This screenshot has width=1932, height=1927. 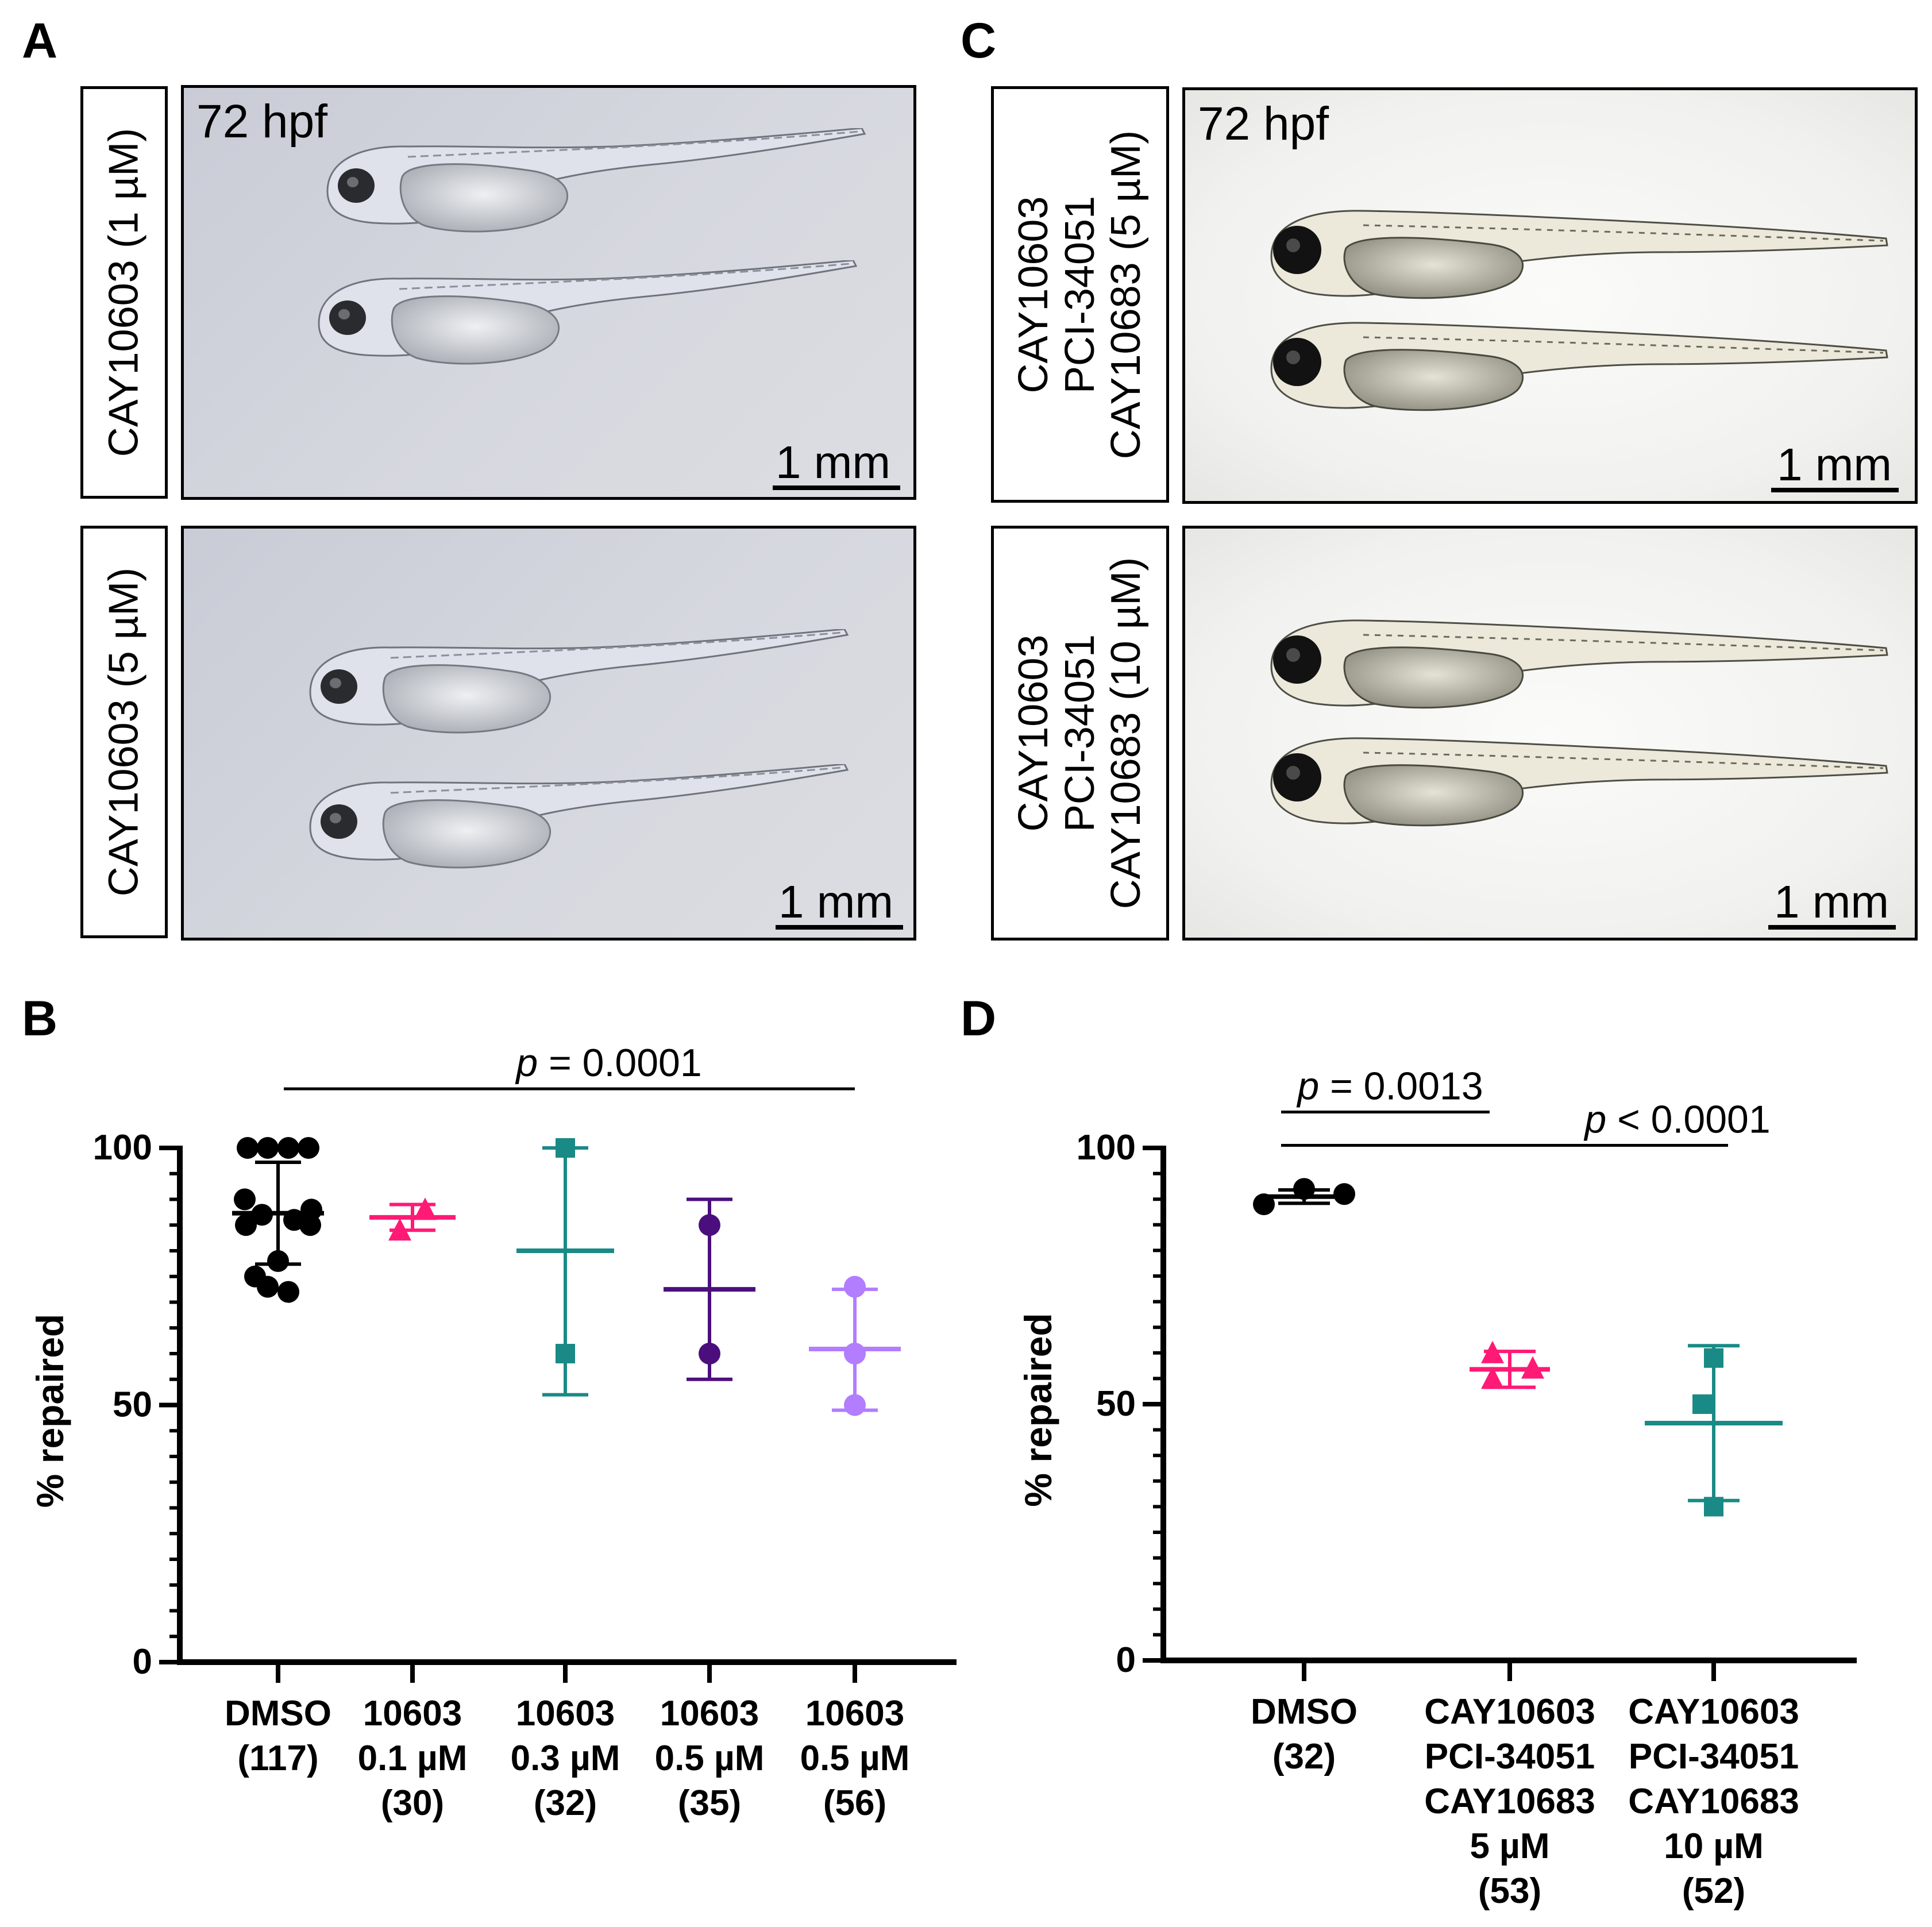 What do you see at coordinates (833, 462) in the screenshot?
I see `scale-label-a1: 1 mm` at bounding box center [833, 462].